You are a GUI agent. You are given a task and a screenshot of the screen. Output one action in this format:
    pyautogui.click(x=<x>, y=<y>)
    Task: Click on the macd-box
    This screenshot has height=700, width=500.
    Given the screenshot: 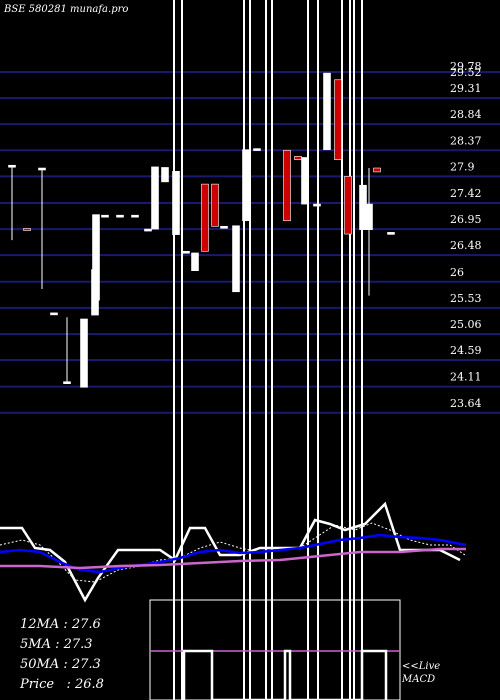 What is the action you would take?
    pyautogui.click(x=275, y=649)
    